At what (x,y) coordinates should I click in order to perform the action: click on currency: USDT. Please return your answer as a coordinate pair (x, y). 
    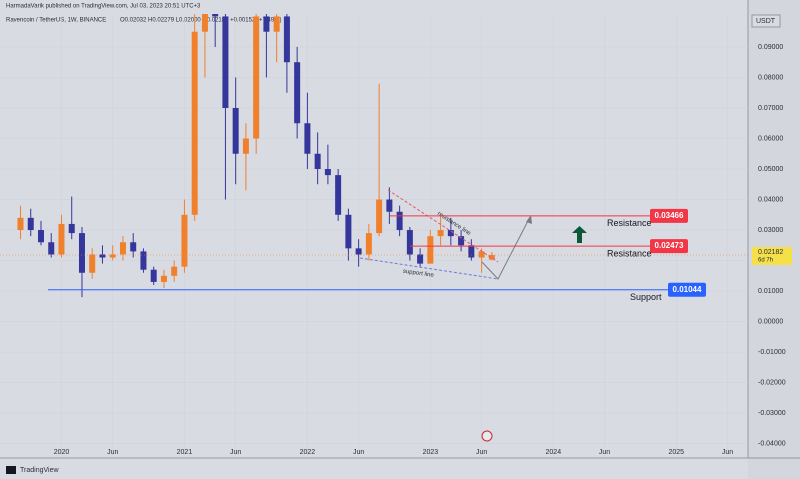
    Looking at the image, I should click on (766, 21).